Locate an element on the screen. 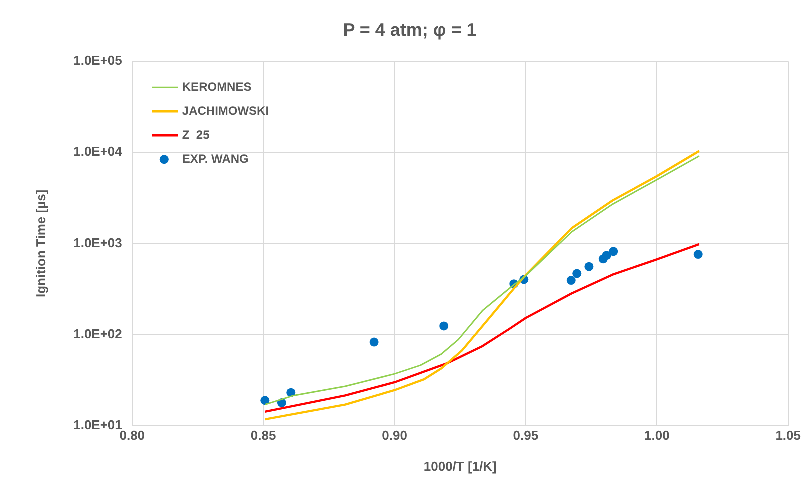 This screenshot has width=804, height=483. y-tick-label: 1.0E+03 is located at coordinates (98, 242).